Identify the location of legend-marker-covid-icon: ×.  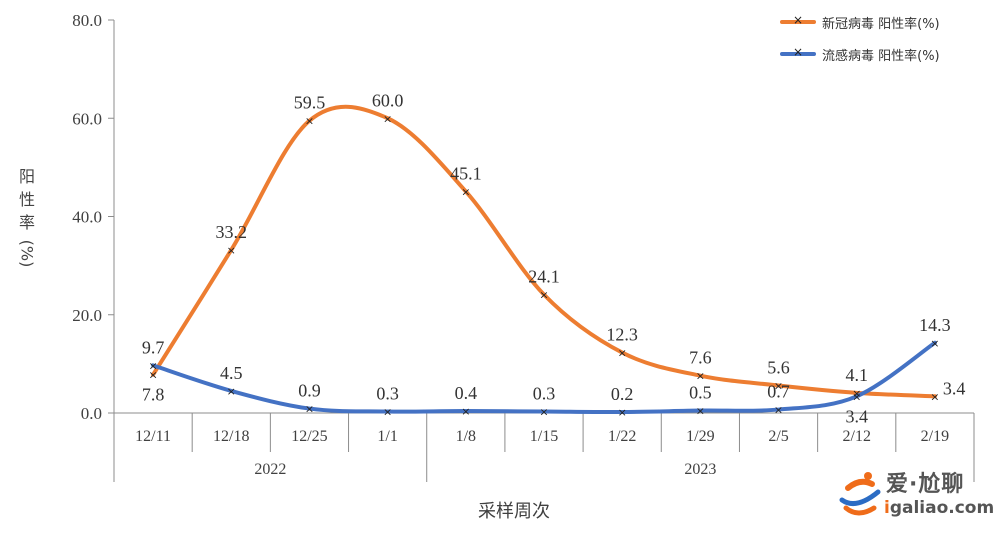
(798, 20).